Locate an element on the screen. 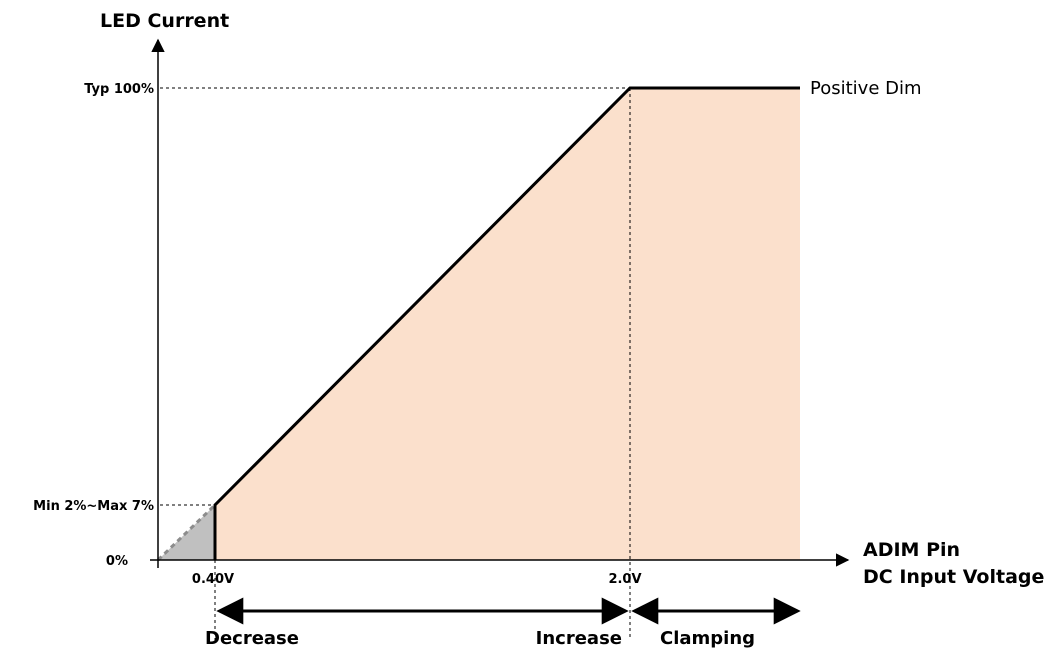 The image size is (1051, 655). region-label-clamping: Clamping is located at coordinates (707, 638).